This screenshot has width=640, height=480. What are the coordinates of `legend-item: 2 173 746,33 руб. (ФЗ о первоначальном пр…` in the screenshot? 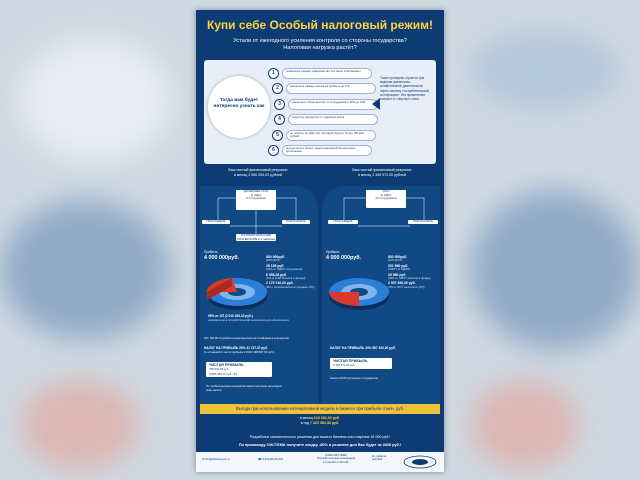 It's located at (291, 285).